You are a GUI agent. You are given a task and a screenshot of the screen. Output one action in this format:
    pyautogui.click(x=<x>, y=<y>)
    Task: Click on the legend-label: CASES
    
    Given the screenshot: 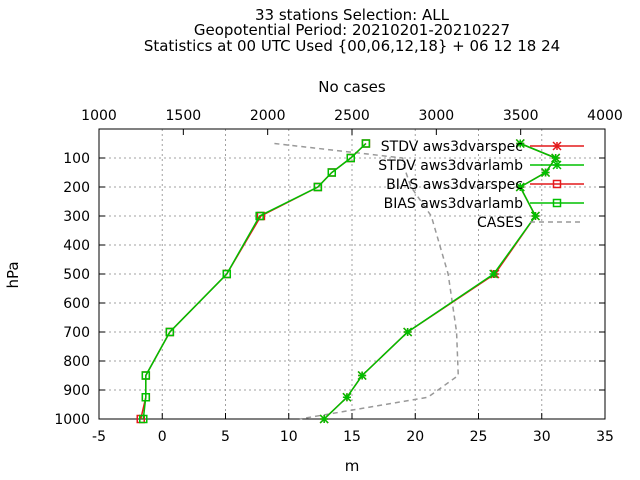 What is the action you would take?
    pyautogui.click(x=500, y=223)
    